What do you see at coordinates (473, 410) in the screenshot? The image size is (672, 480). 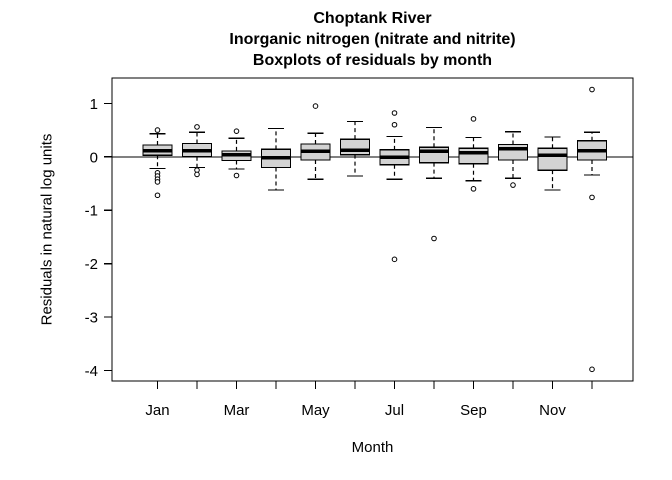 I see `x-axis-tick-label: Sep` at bounding box center [473, 410].